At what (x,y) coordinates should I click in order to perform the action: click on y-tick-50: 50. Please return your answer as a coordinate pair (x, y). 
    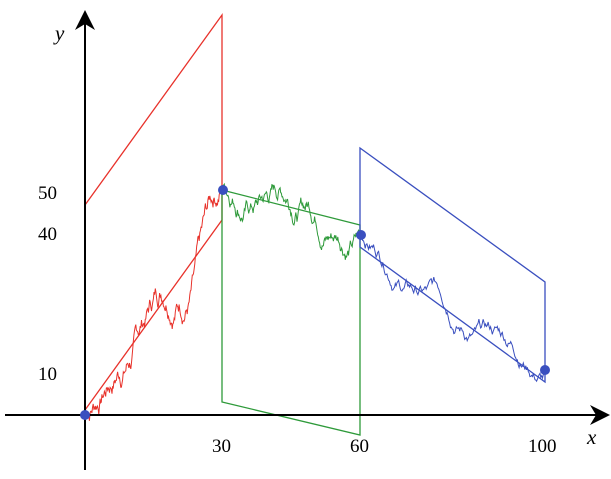
    Looking at the image, I should click on (47, 193).